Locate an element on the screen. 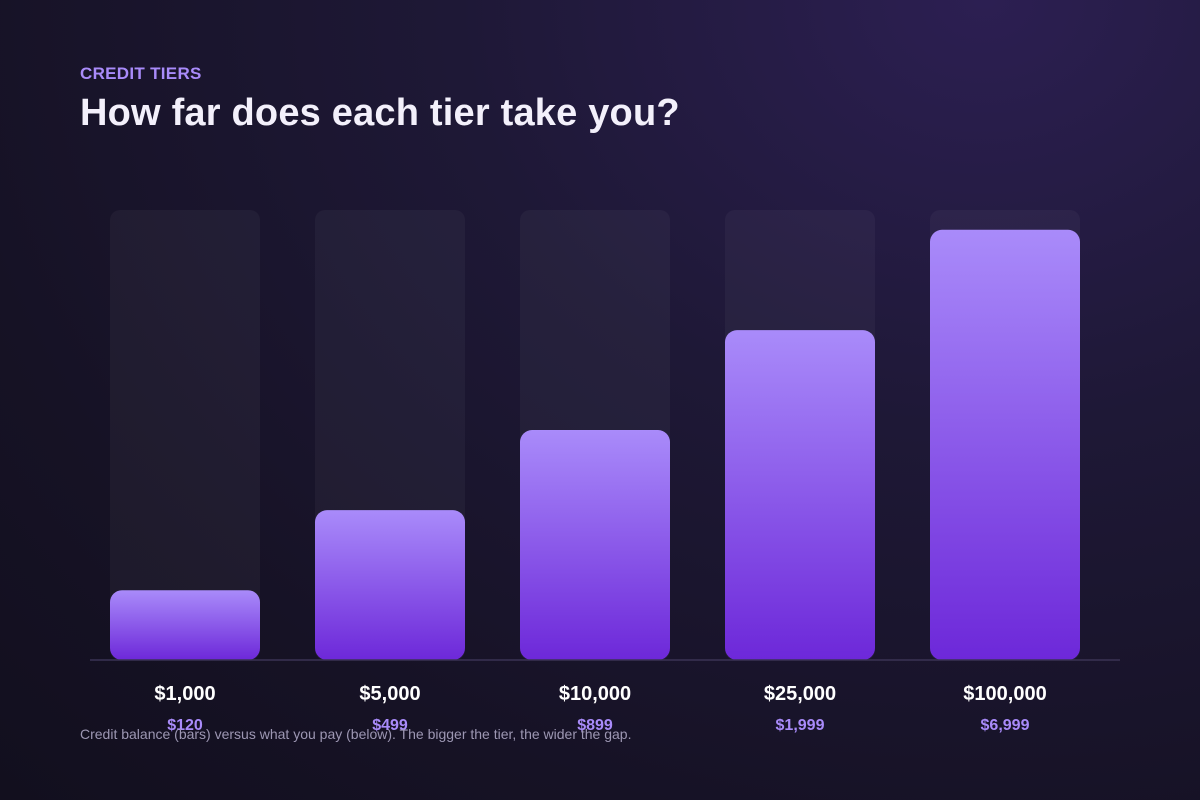 The image size is (1200, 800). price-label-5000: $499 is located at coordinates (390, 725).